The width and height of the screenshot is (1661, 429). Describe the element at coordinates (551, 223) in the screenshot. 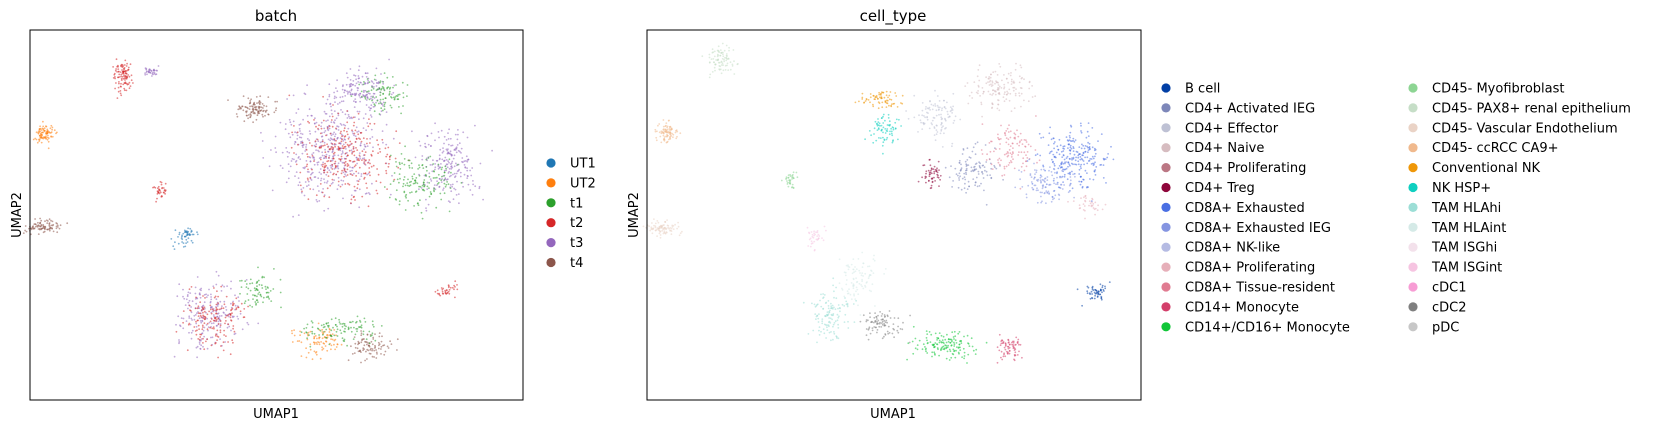

I see `legend-marker` at that location.